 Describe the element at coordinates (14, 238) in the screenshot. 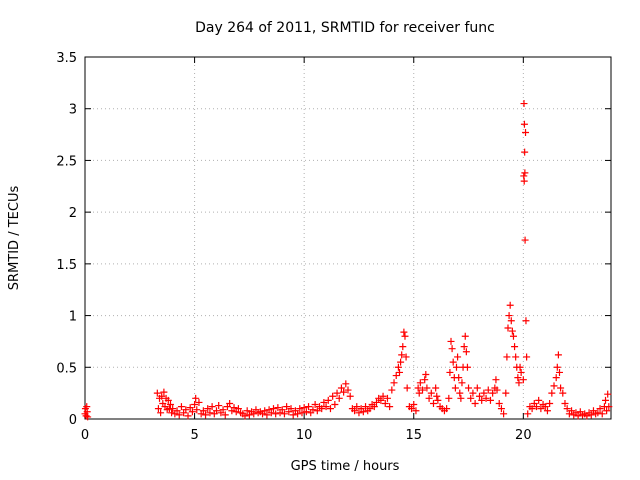

I see `y-axis-label: SRMTID / TECUs` at that location.